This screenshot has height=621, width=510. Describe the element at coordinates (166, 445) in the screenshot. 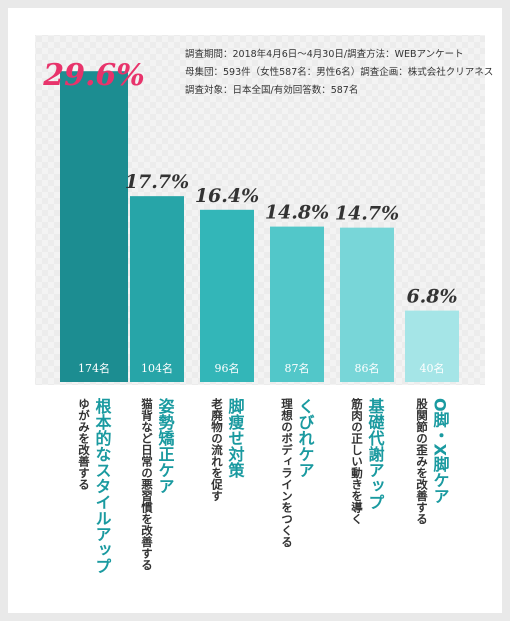

I see `category-title: 姿勢矯正ケア` at that location.